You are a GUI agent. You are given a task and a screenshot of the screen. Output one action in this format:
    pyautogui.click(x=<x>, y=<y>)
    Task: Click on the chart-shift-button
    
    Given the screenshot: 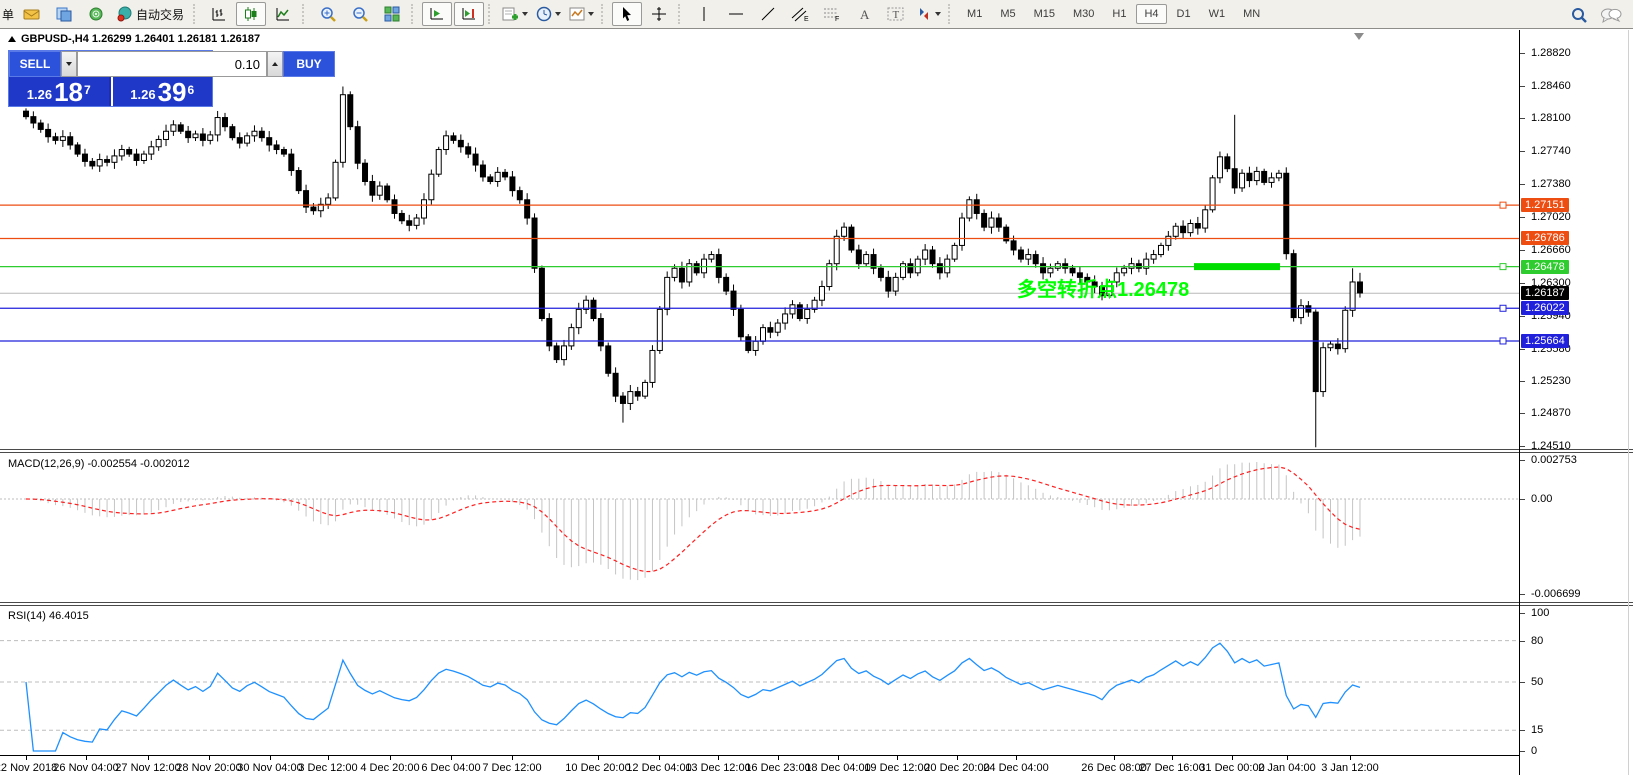 What is the action you would take?
    pyautogui.click(x=469, y=14)
    